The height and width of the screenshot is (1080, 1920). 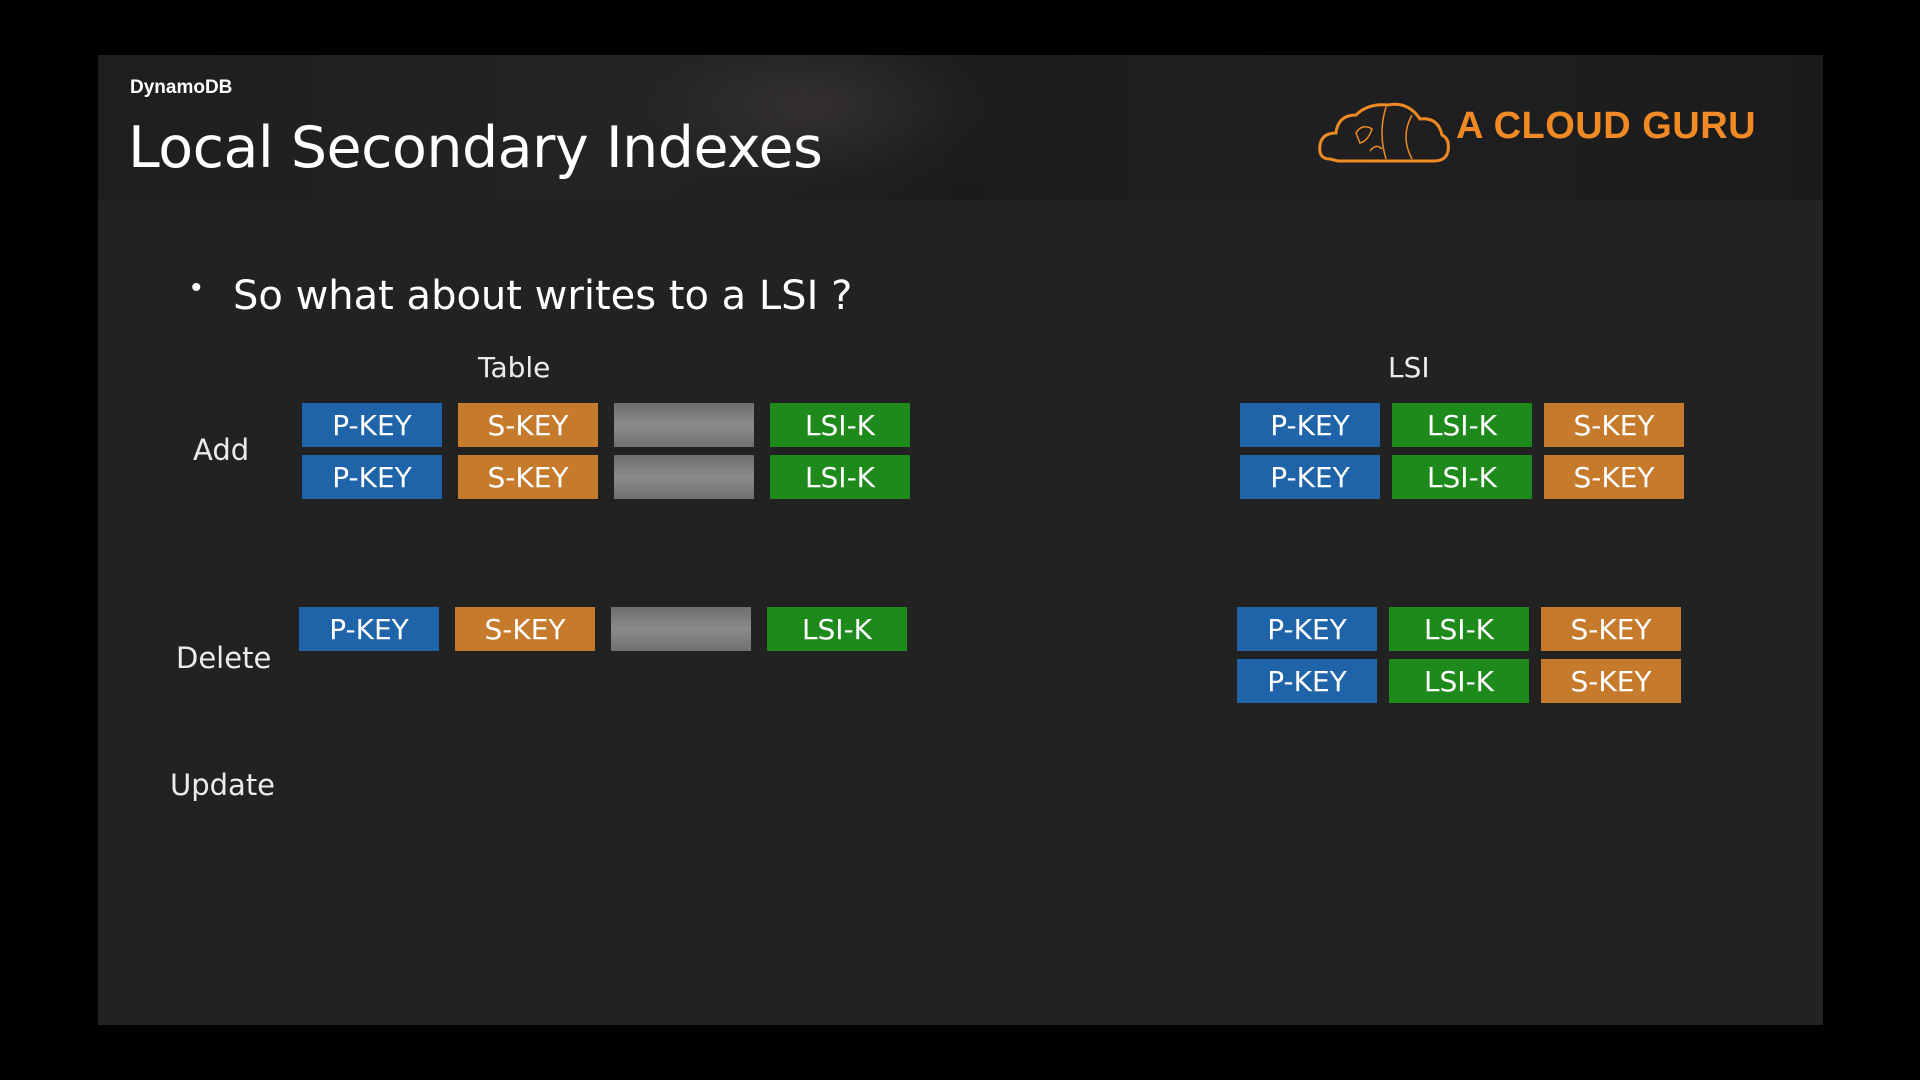 What do you see at coordinates (1614, 425) in the screenshot?
I see `lsi-add-row1-skey: S-KEY` at bounding box center [1614, 425].